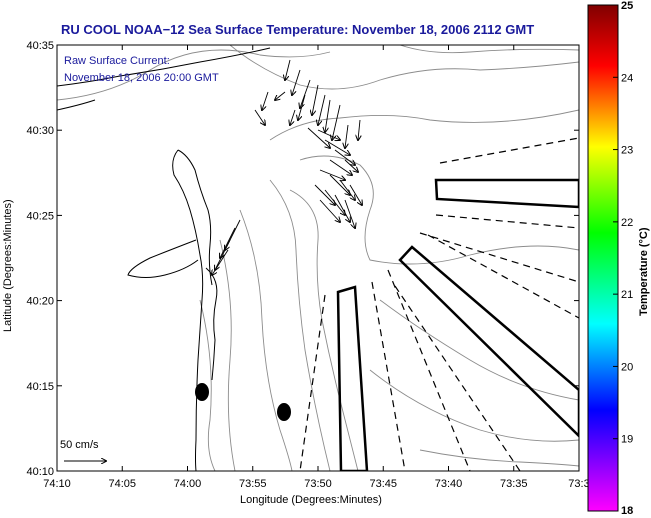  Describe the element at coordinates (318, 484) in the screenshot. I see `x-tick-label: 73:50` at that location.